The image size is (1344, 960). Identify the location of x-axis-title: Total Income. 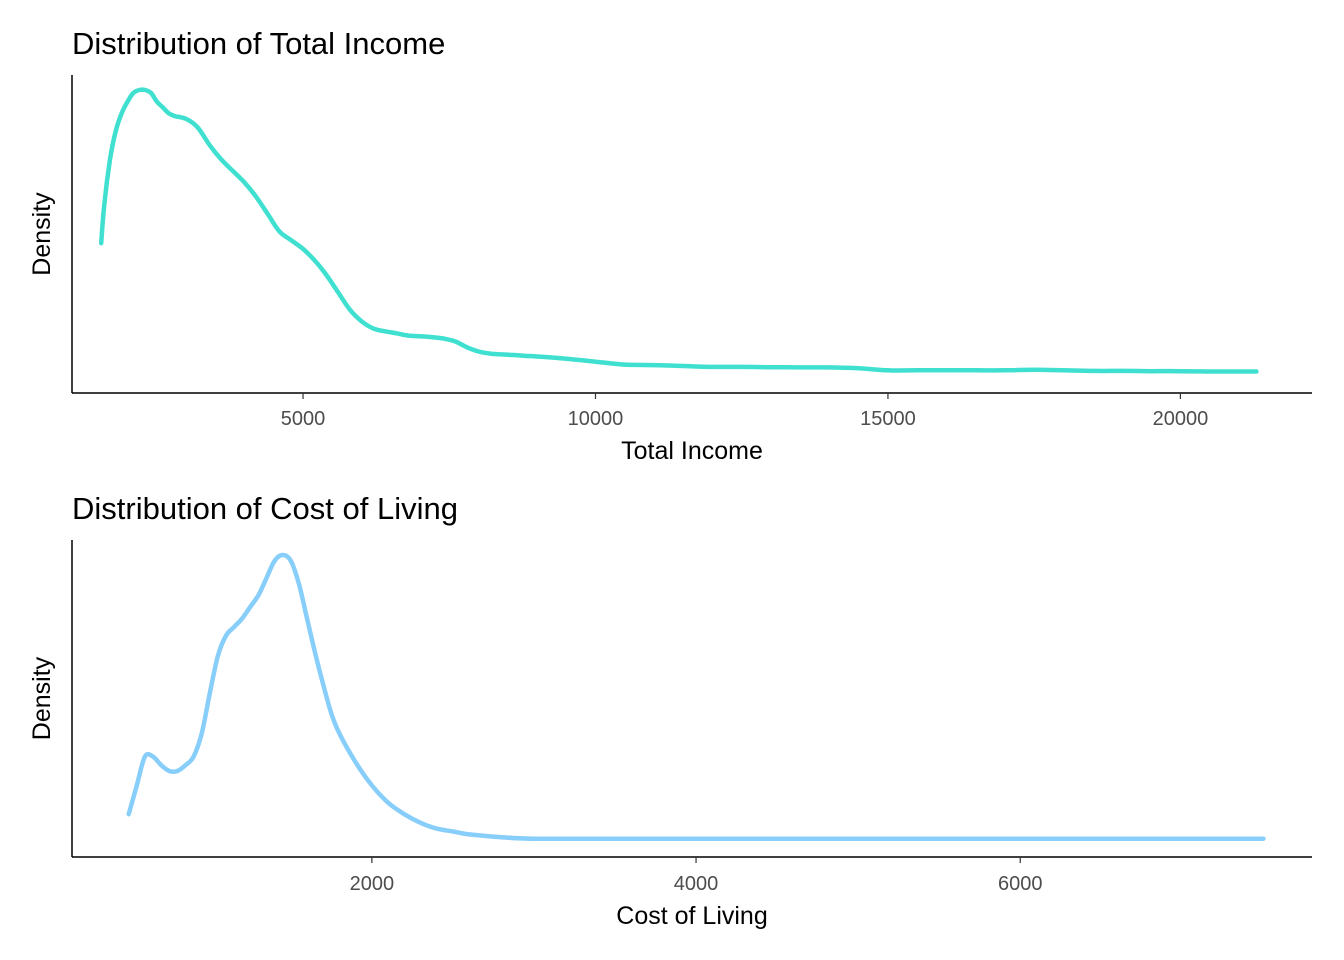
(692, 451).